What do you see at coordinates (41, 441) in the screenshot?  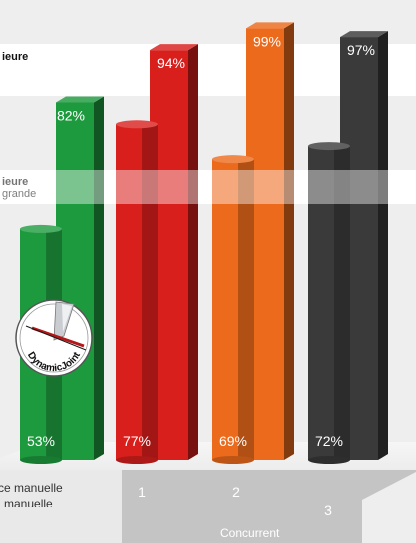 I see `front-bar-label-0: 53%` at bounding box center [41, 441].